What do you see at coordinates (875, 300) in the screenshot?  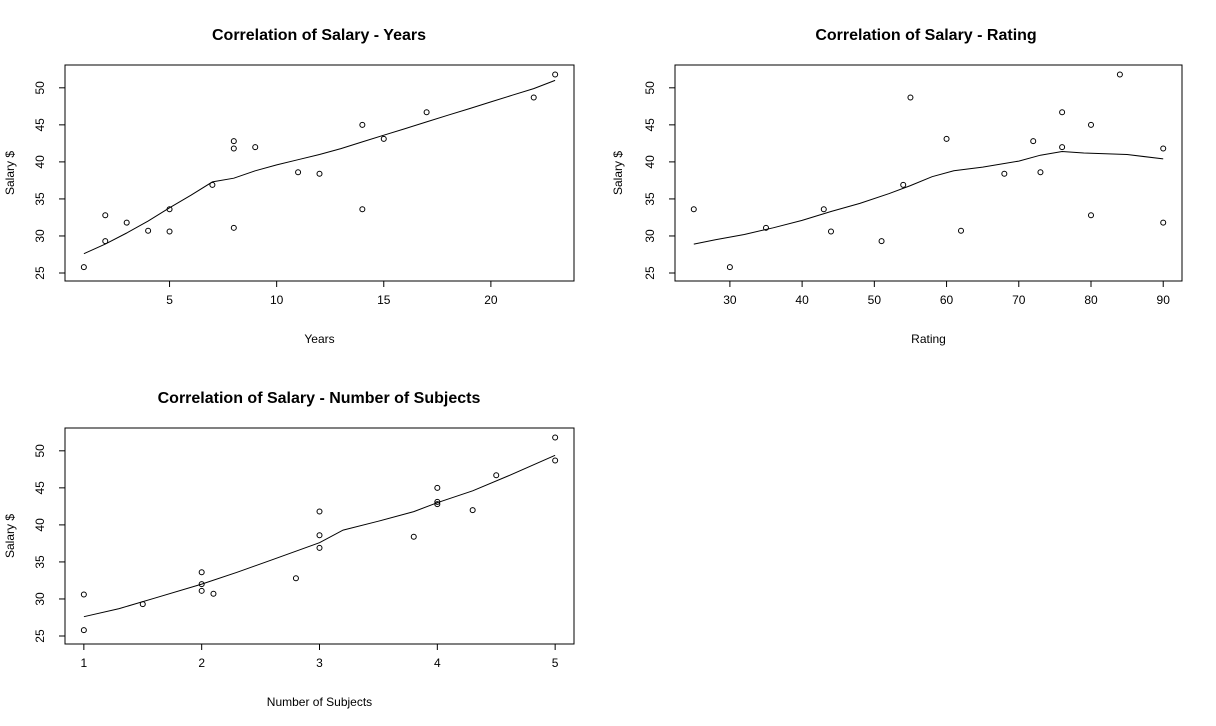 I see `x-tick-label: 50` at bounding box center [875, 300].